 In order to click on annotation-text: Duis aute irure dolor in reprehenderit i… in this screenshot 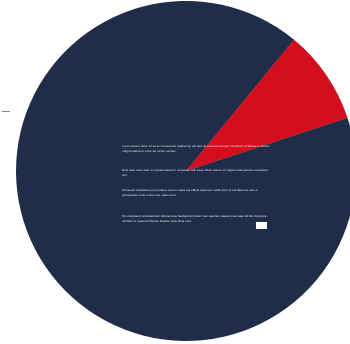, I will do `click(195, 172)`.